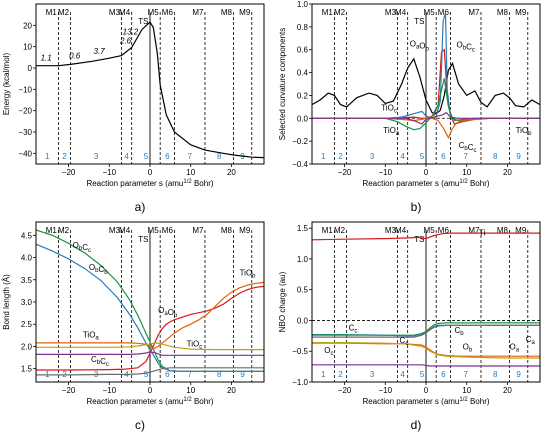 The width and height of the screenshot is (550, 434). What do you see at coordinates (6, 84) in the screenshot?
I see `y-axis-label: Energy (kcal/mol)` at bounding box center [6, 84].